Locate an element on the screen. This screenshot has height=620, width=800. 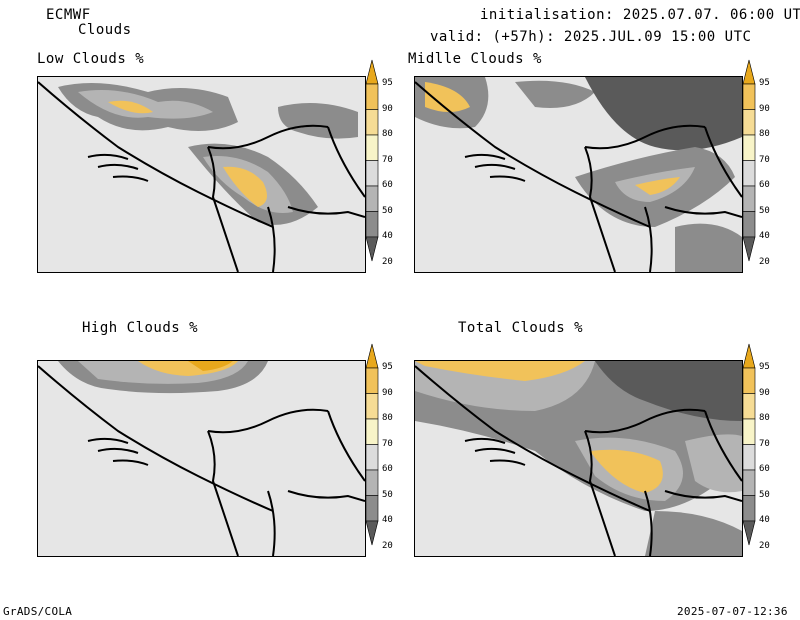
cloud-field-low is located at coordinates (208, 154).